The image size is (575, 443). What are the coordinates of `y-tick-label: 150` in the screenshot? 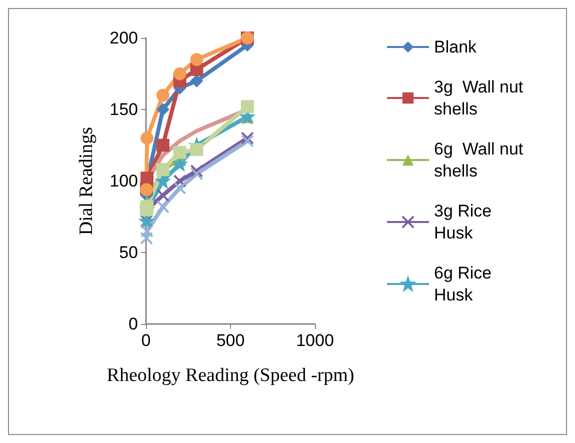 It's located at (124, 109).